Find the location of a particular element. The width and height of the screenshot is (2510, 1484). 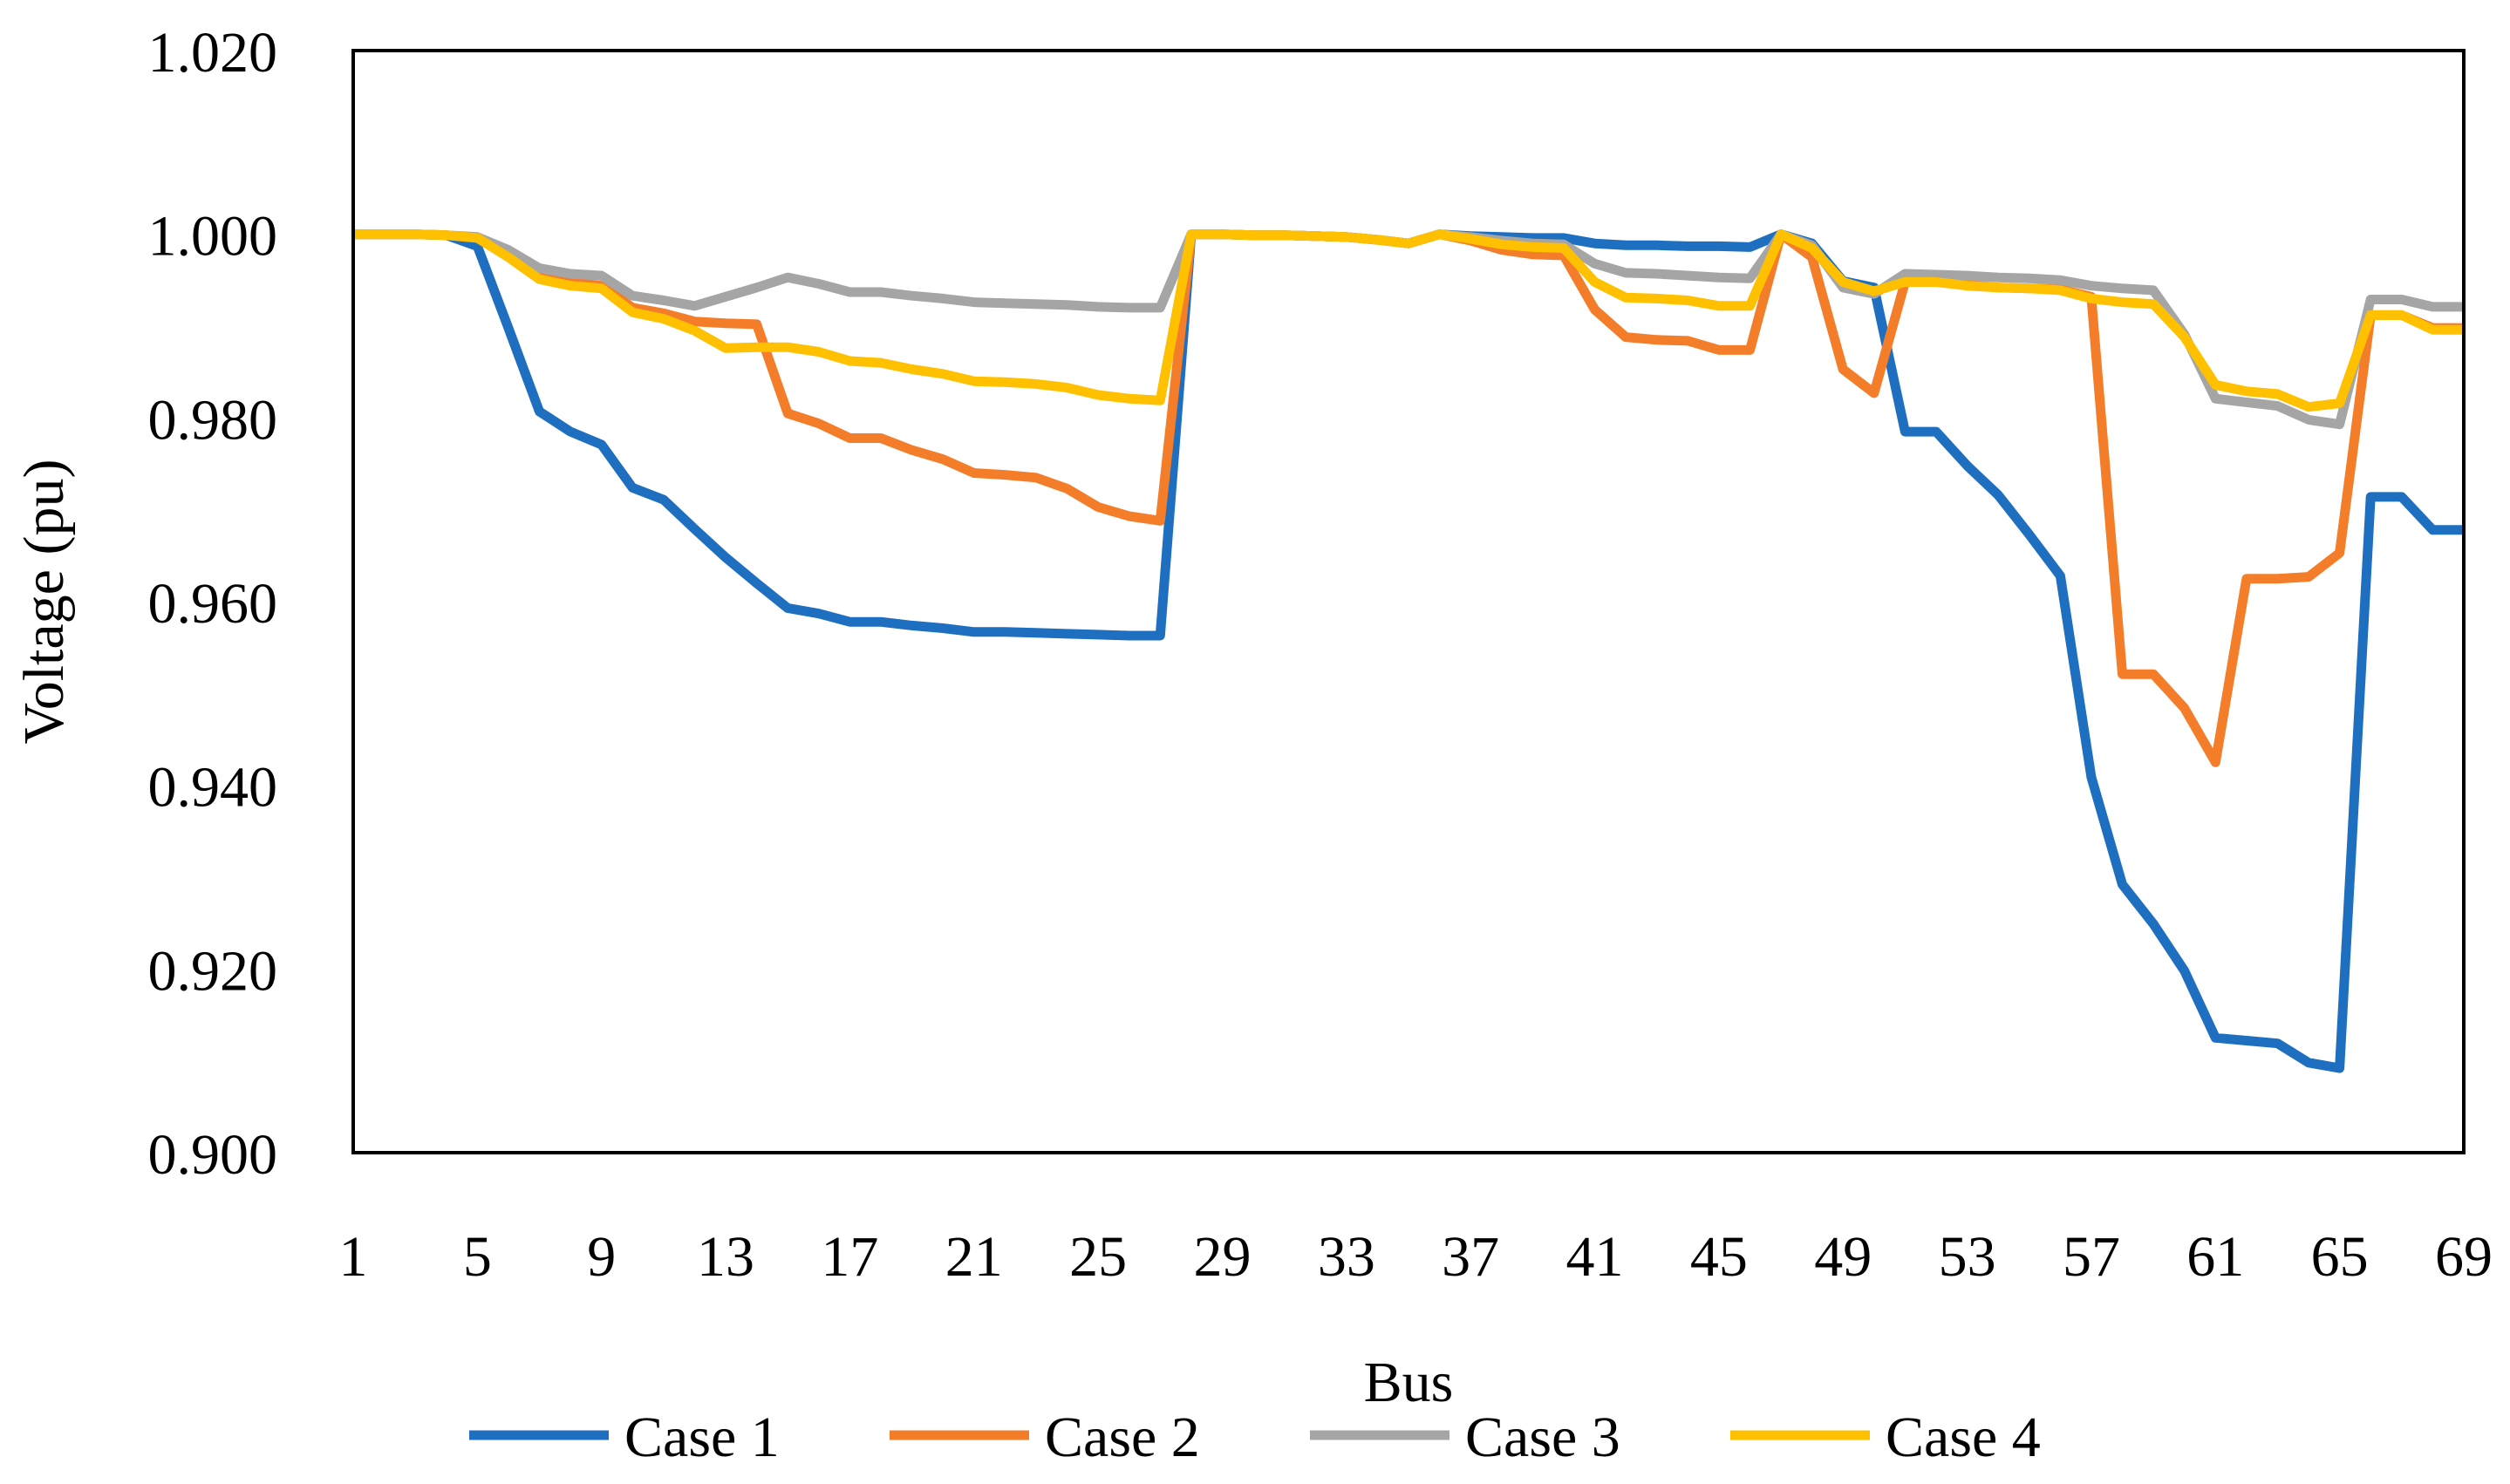

legend-label: Case 1 is located at coordinates (702, 1437).